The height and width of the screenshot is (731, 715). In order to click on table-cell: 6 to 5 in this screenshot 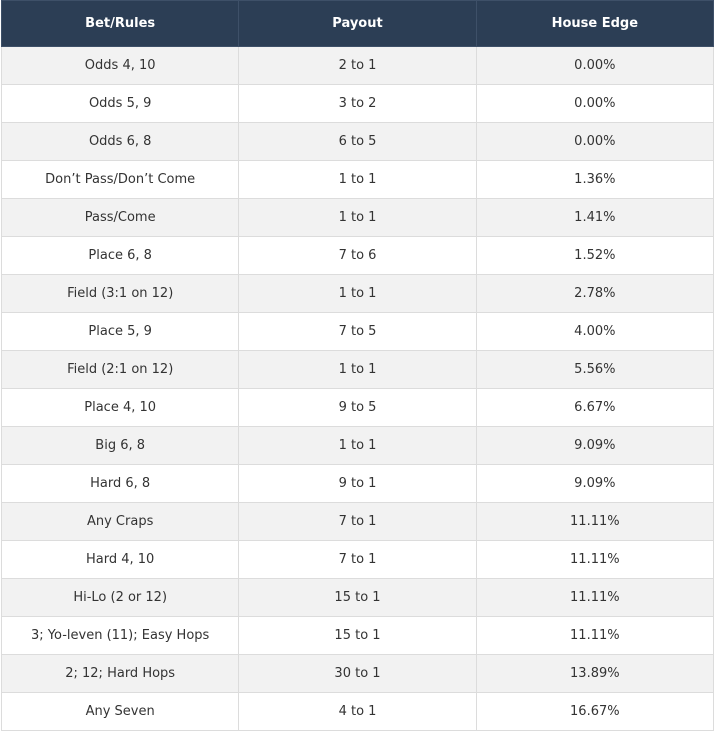, I will do `click(357, 141)`.